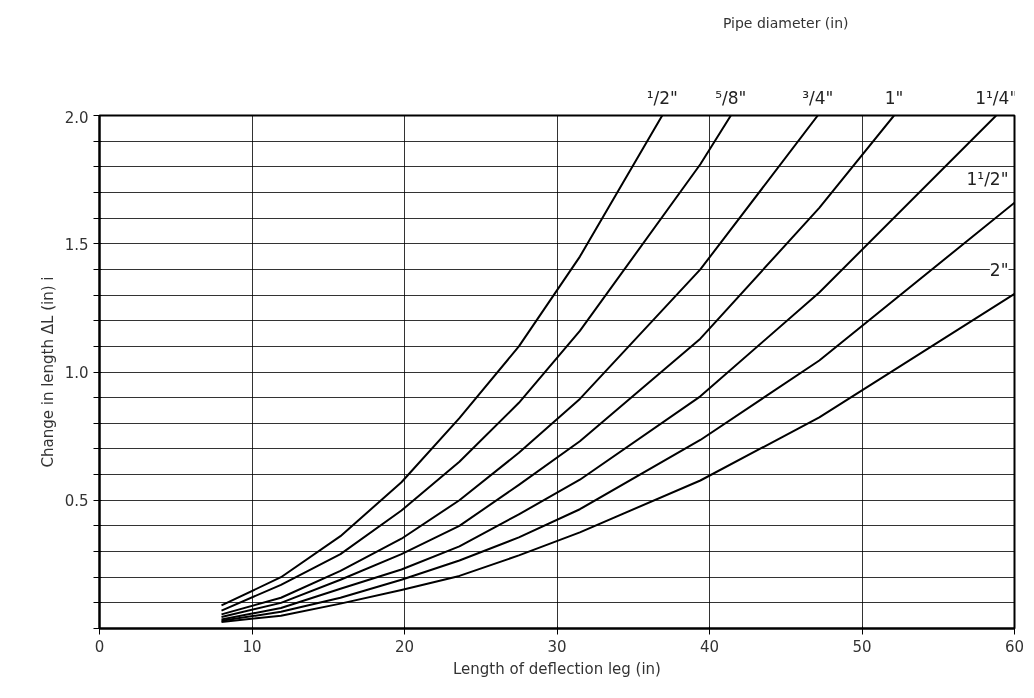 The height and width of the screenshot is (698, 1034). What do you see at coordinates (252, 646) in the screenshot?
I see `x-tick-label: 10` at bounding box center [252, 646].